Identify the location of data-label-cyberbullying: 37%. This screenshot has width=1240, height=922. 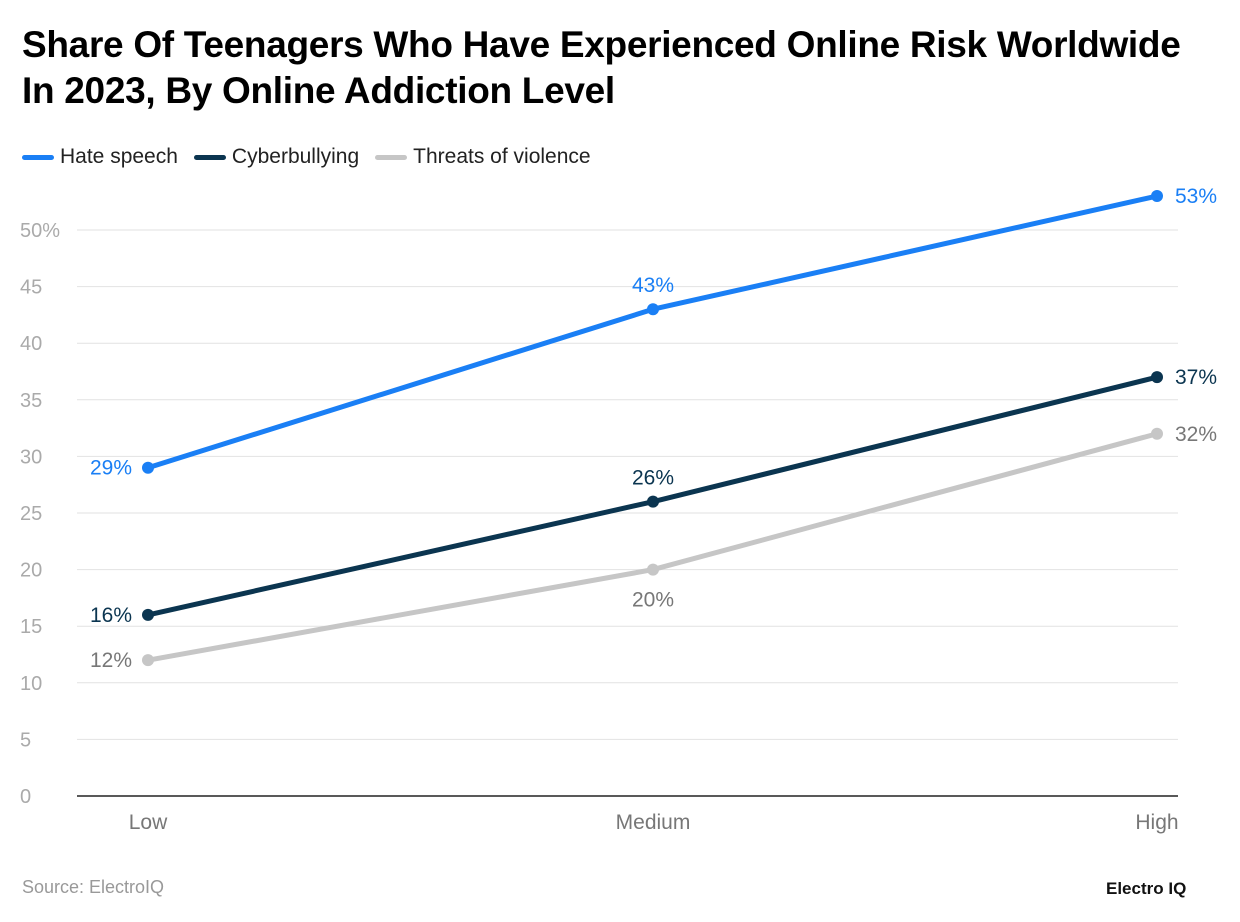
(1196, 377).